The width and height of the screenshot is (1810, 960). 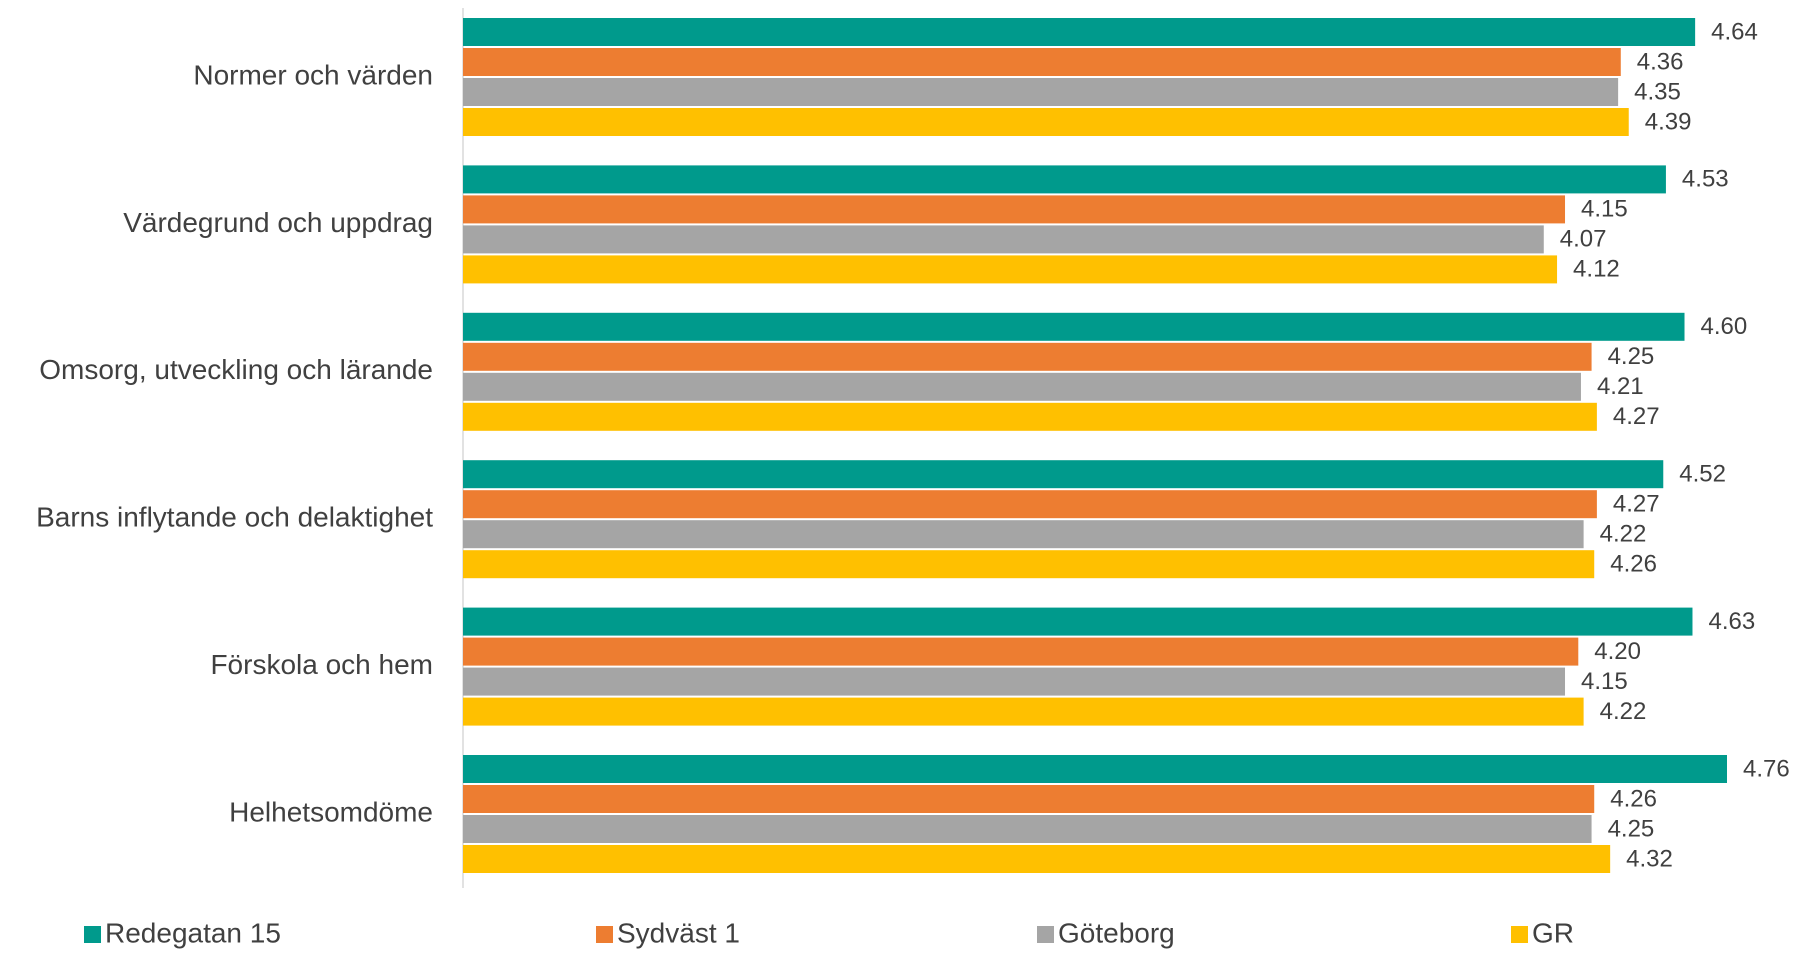 I want to click on category-label-omsorg-utveckling-och-larande: Omsorg, utveckling och lärande, so click(x=236, y=369).